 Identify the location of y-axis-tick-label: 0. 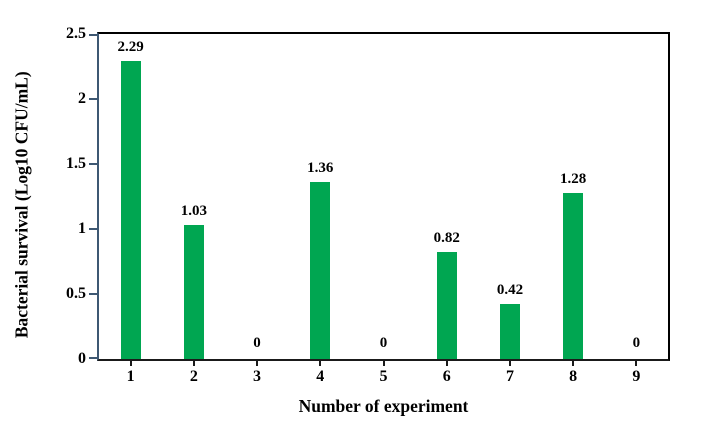
(82, 358).